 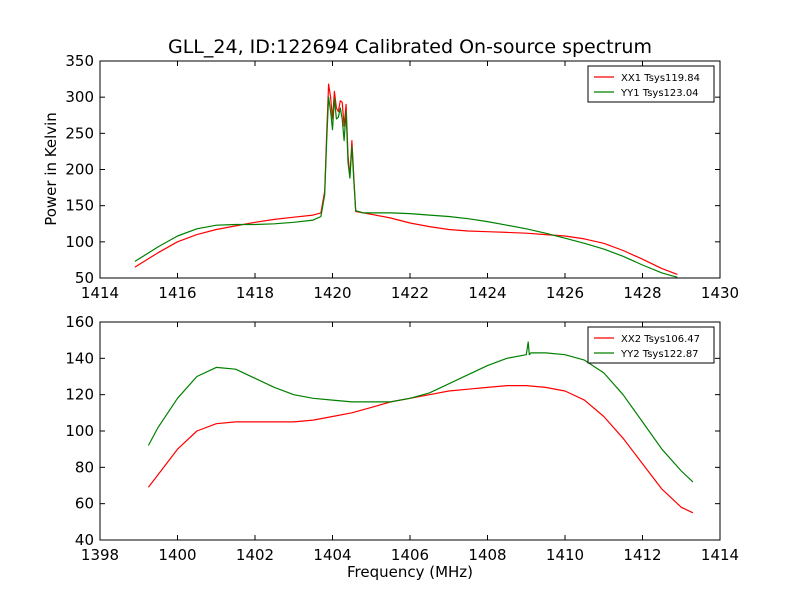 What do you see at coordinates (660, 339) in the screenshot?
I see `legend-label: XX2 Tsys106.47` at bounding box center [660, 339].